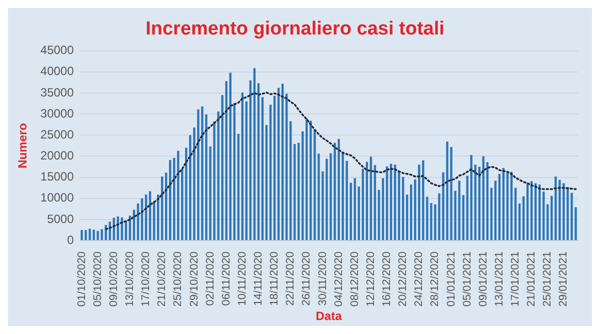 Image resolution: width=600 pixels, height=334 pixels. I want to click on x-tick-label: 05/10/2020, so click(98, 279).